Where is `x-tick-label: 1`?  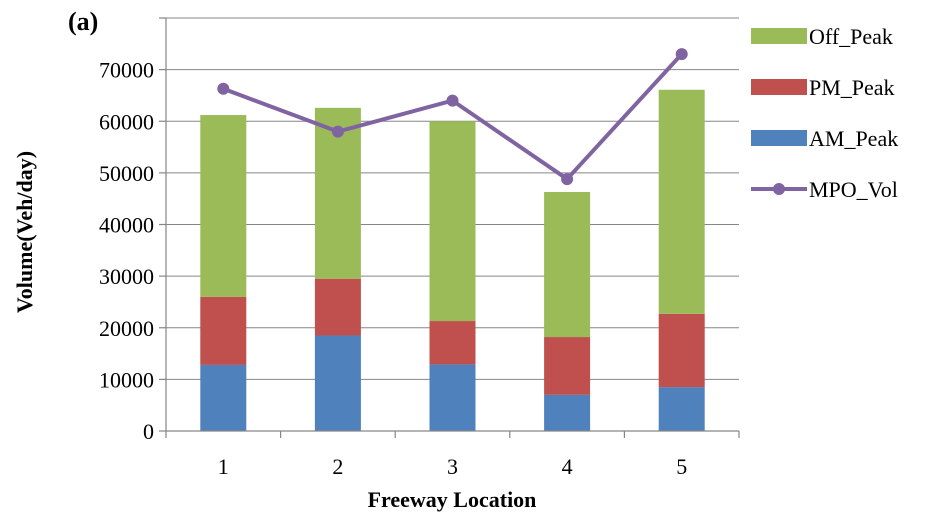 x-tick-label: 1 is located at coordinates (223, 466).